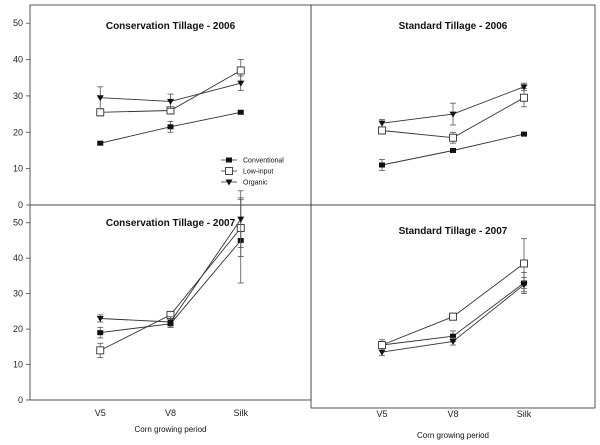 This screenshot has width=600, height=445. I want to click on legend-label: Organic, so click(255, 183).